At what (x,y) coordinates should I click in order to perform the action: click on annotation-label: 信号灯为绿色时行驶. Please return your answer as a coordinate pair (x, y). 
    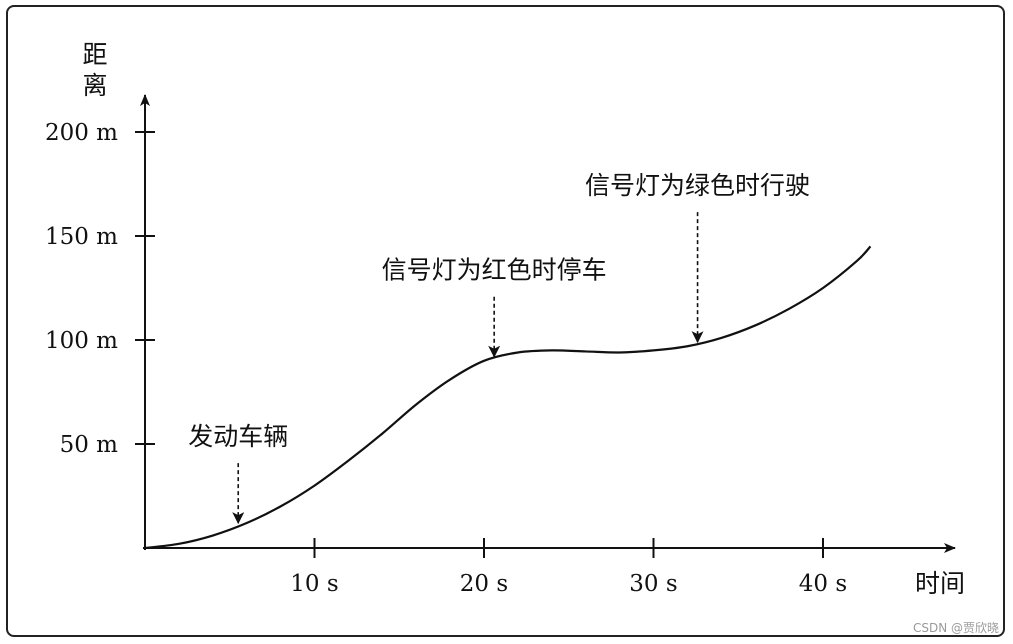
    Looking at the image, I should click on (697, 185).